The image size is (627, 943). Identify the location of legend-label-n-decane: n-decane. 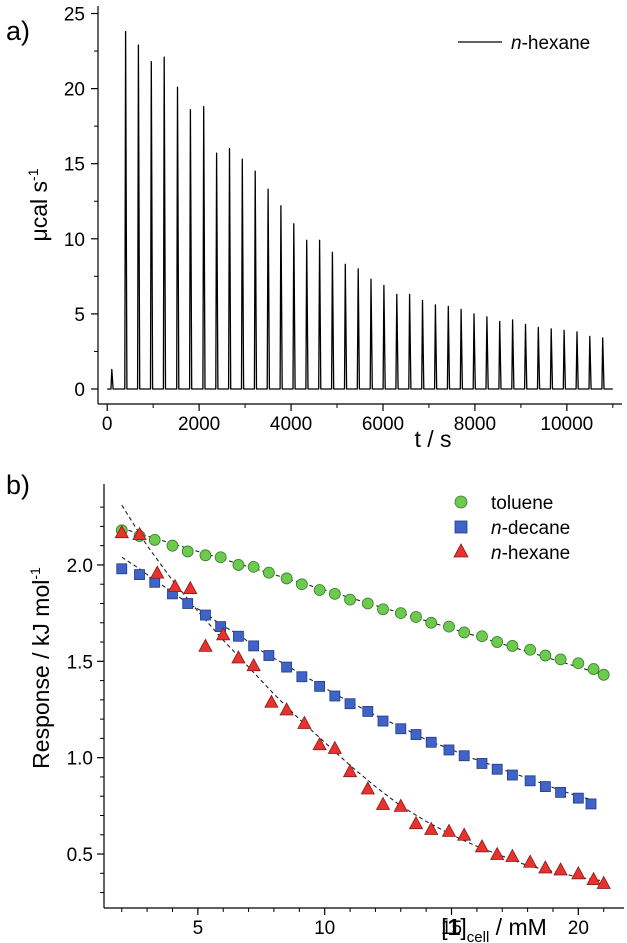
(530, 528).